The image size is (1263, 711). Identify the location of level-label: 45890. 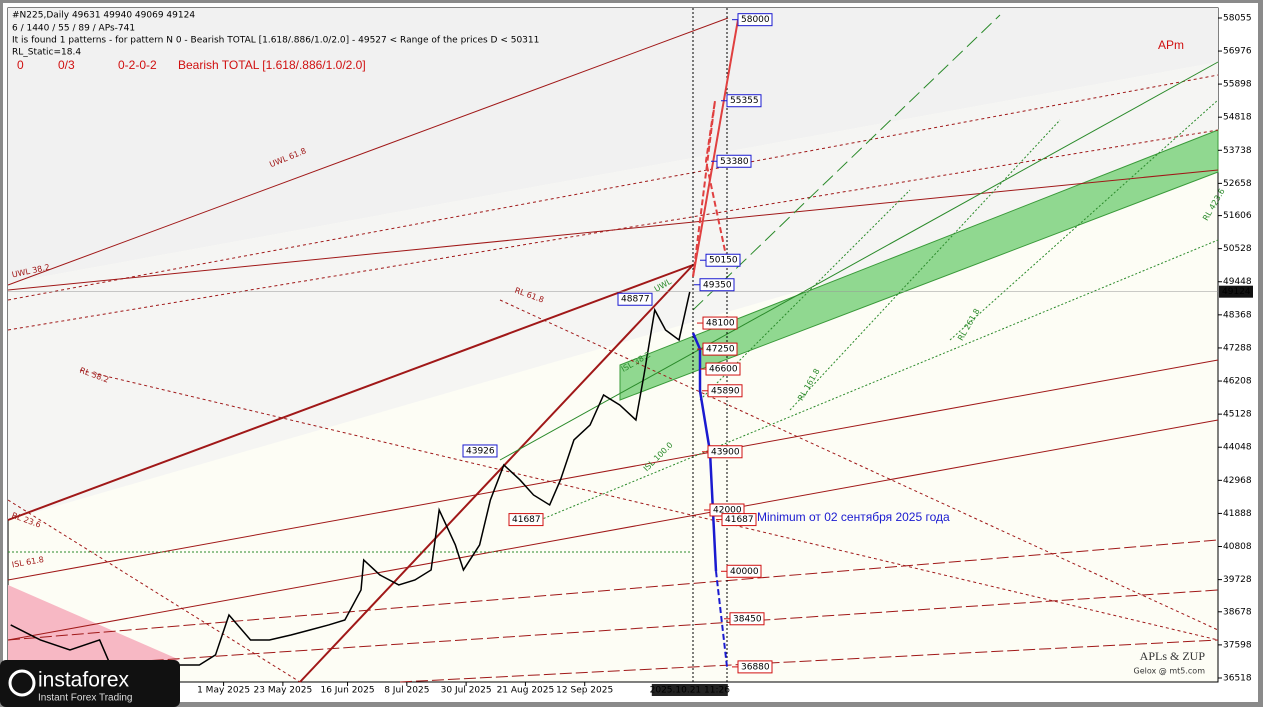
(725, 391).